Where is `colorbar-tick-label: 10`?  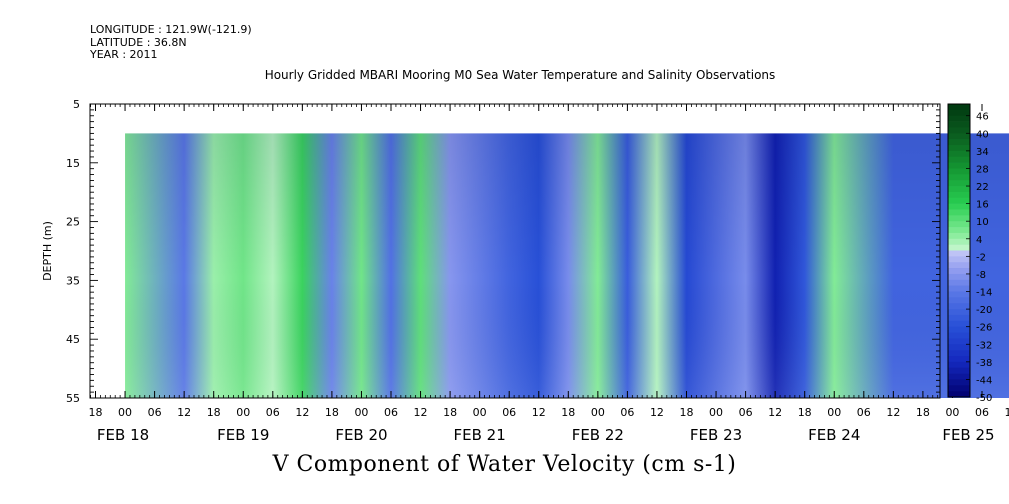
colorbar-tick-label: 10 is located at coordinates (982, 222).